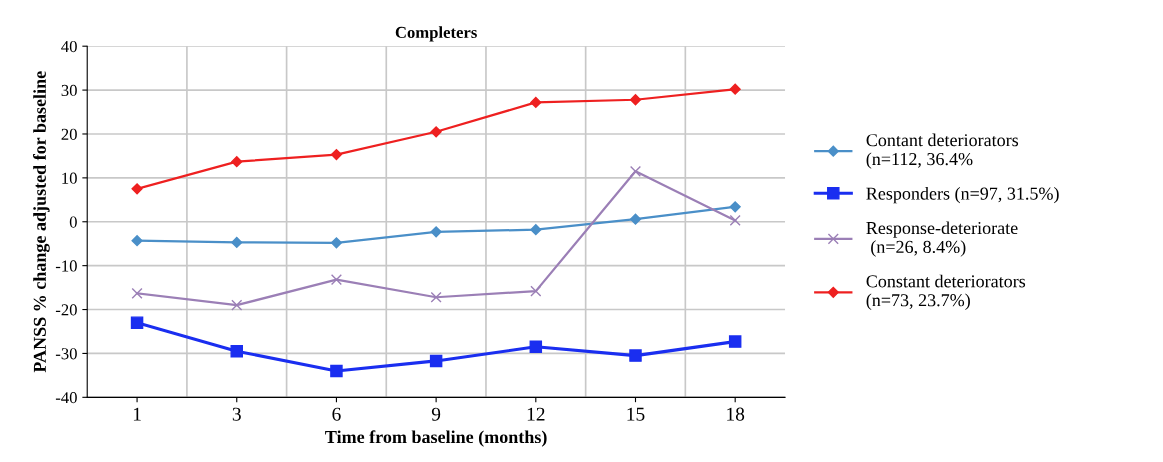 The image size is (1163, 462). What do you see at coordinates (436, 34) in the screenshot?
I see `chart-title: Completers` at bounding box center [436, 34].